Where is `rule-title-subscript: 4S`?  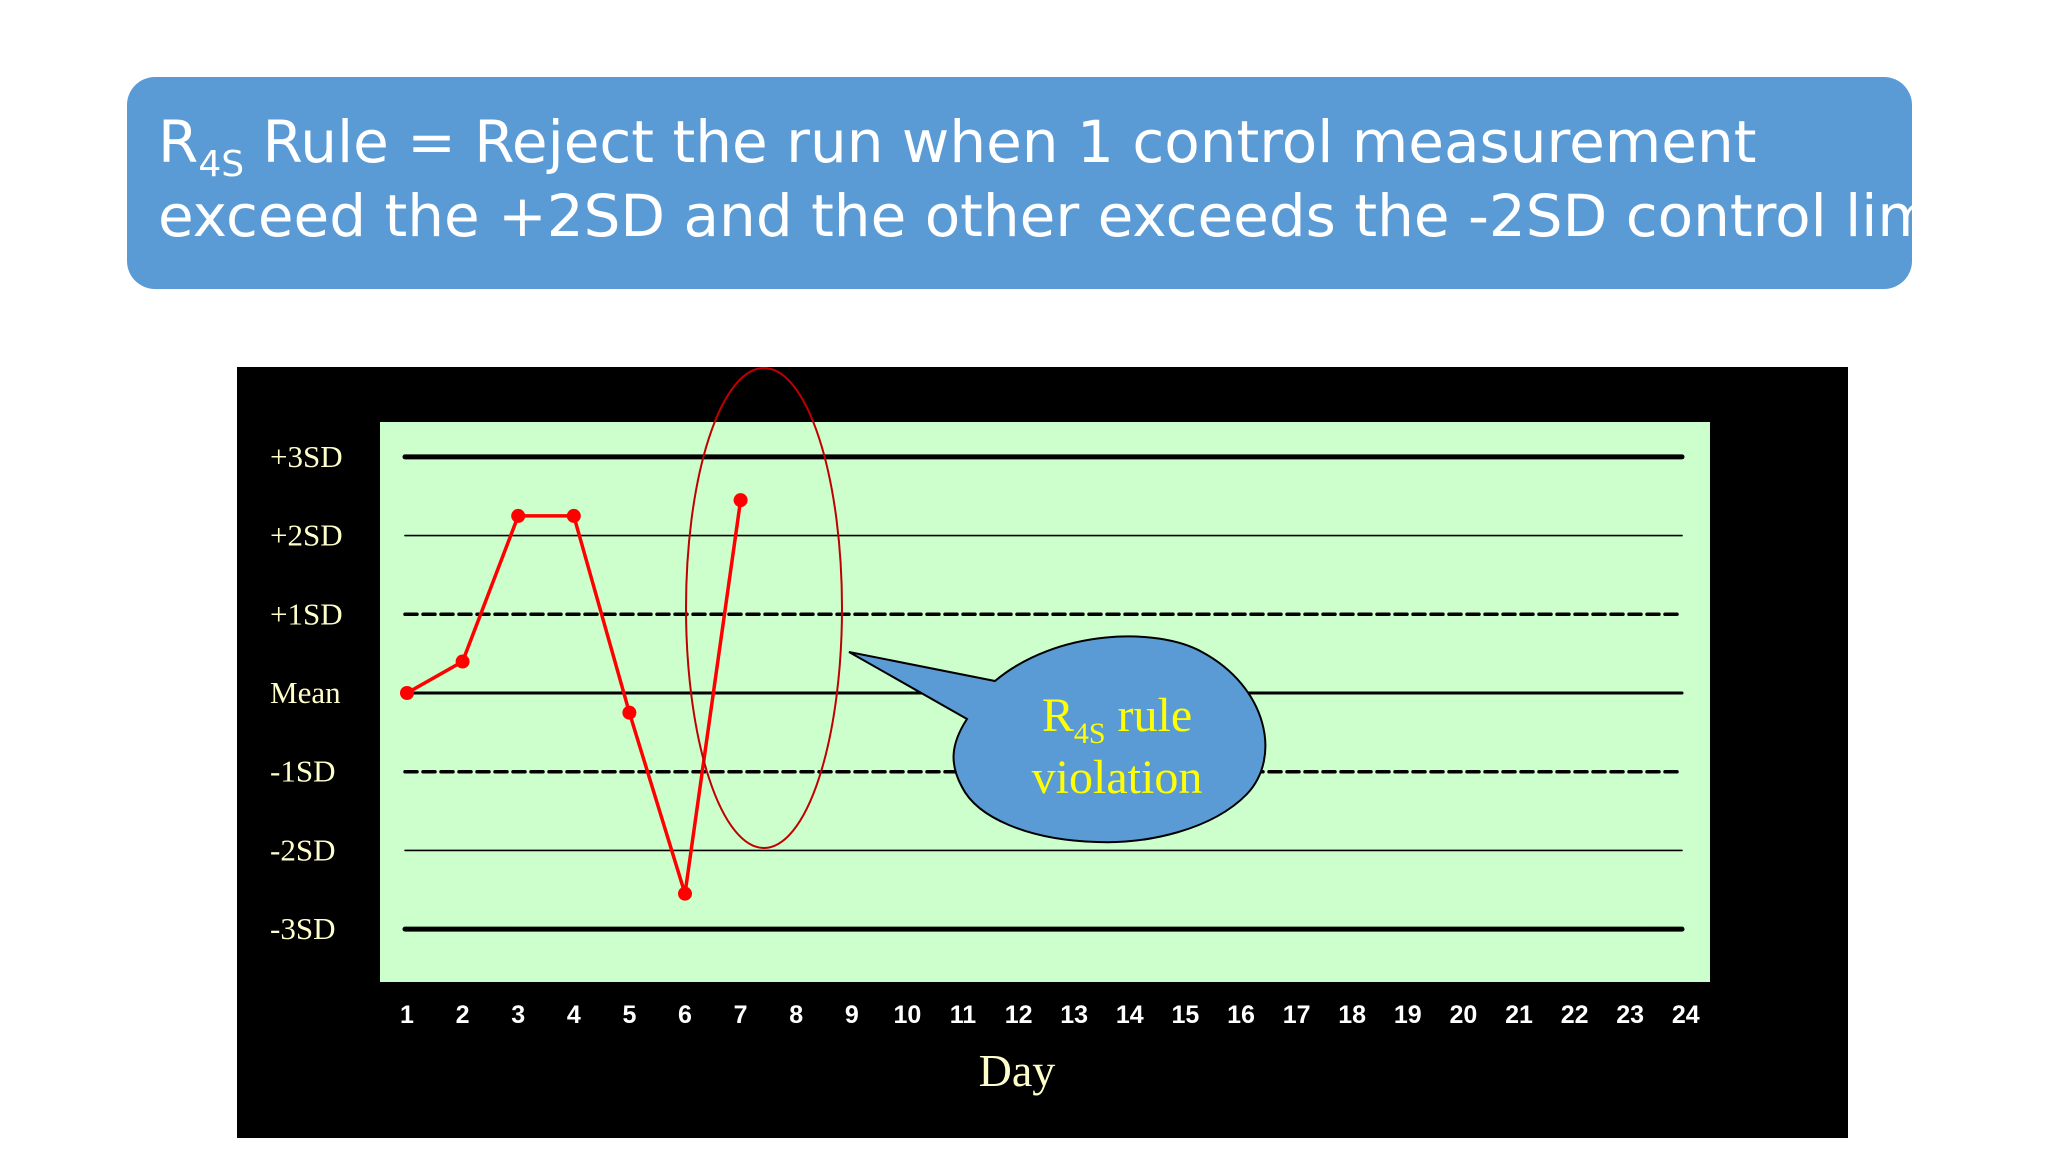 rule-title-subscript: 4S is located at coordinates (221, 164).